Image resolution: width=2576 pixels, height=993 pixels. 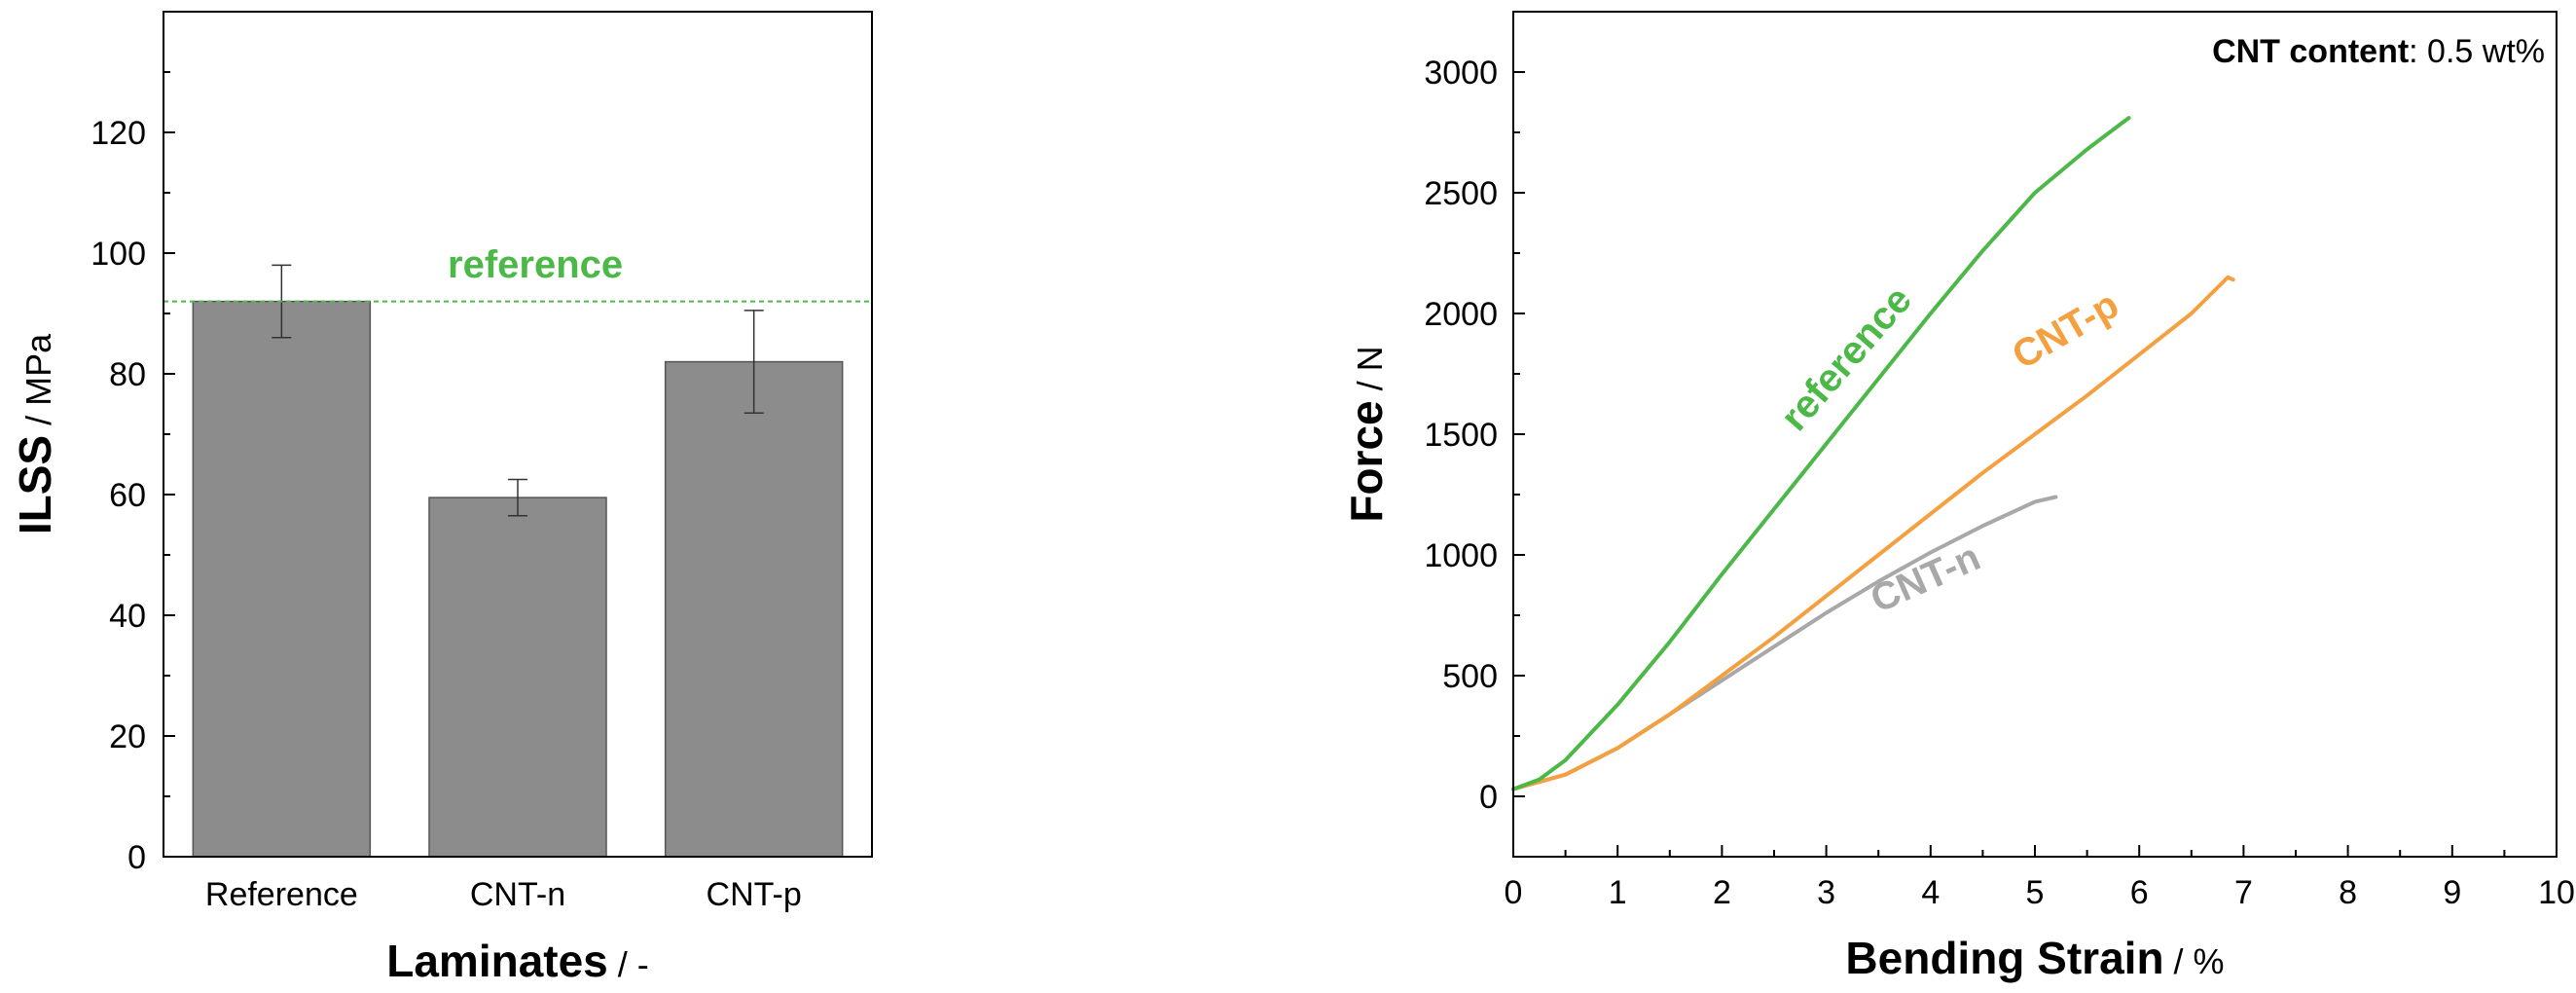 I want to click on bar-category-label: Reference, so click(x=281, y=895).